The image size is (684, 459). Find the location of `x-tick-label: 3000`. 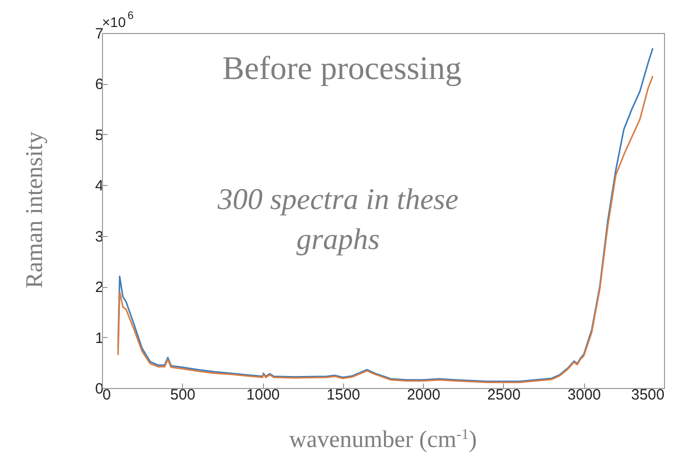

x-tick-label: 3000 is located at coordinates (584, 395).